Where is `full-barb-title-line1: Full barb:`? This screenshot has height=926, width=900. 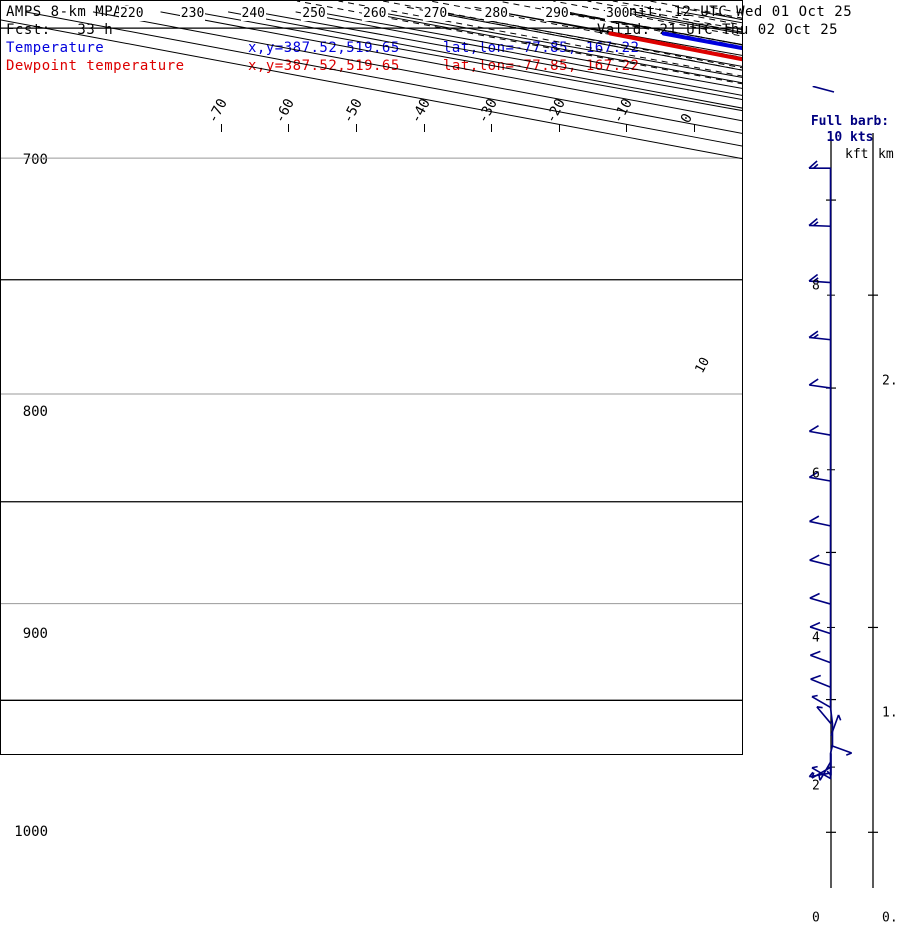 full-barb-title-line1: Full barb: is located at coordinates (850, 121).